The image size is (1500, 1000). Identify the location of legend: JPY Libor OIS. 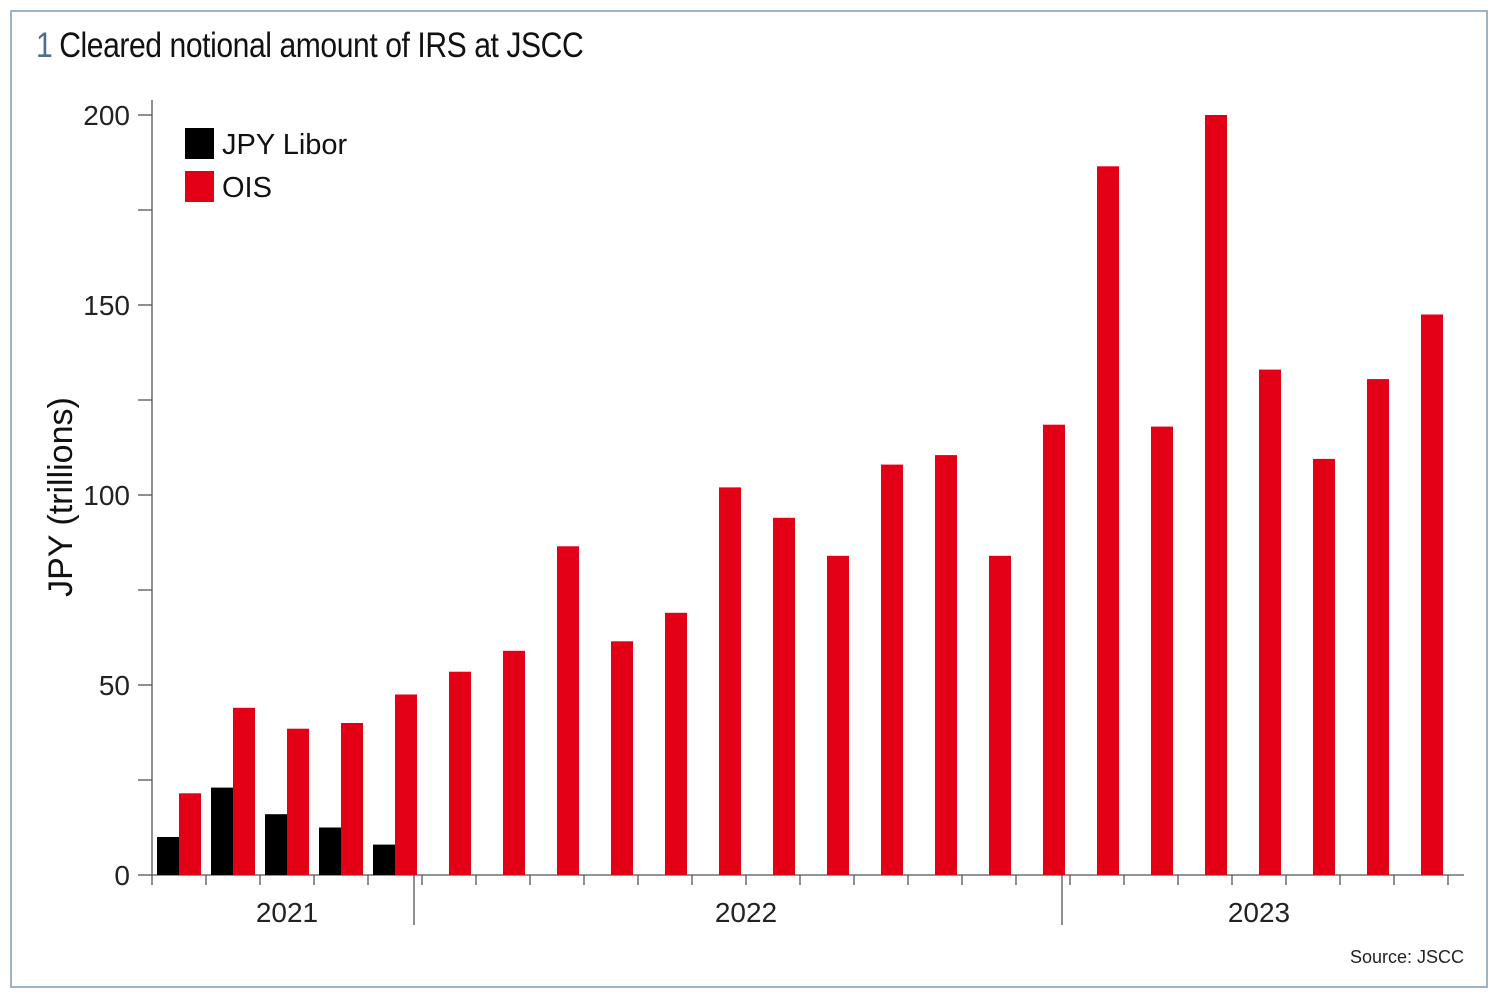
(266, 166).